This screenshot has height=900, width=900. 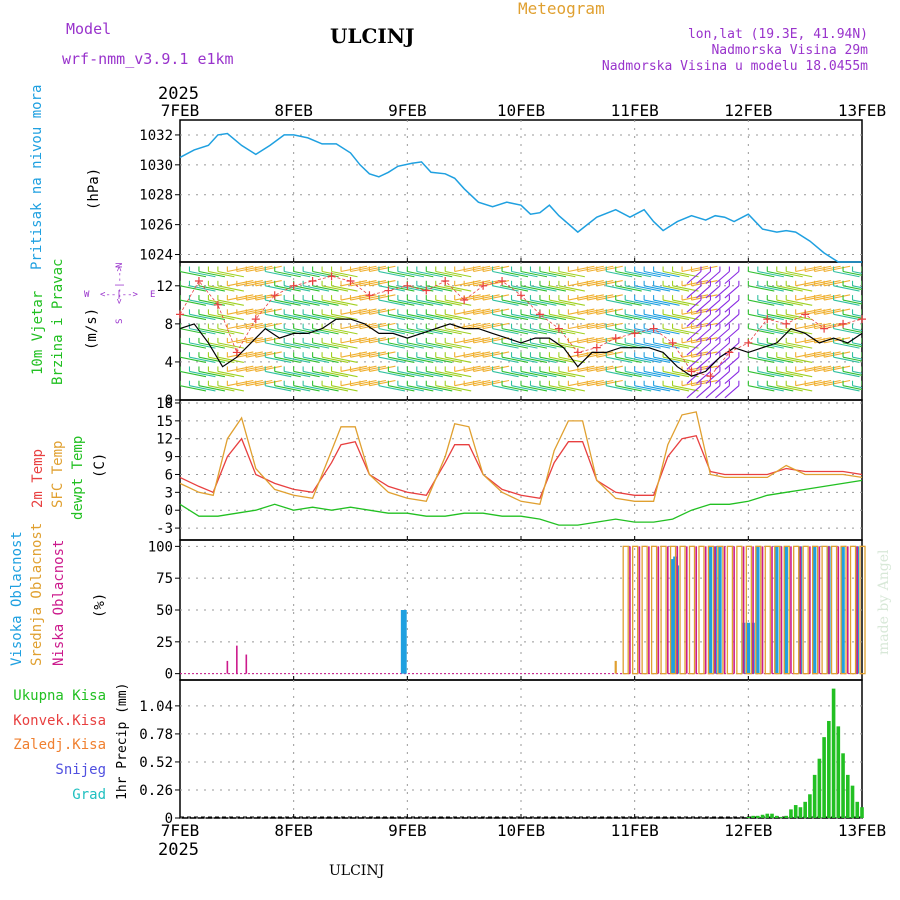 I want to click on year-top: 2025, so click(x=178, y=94).